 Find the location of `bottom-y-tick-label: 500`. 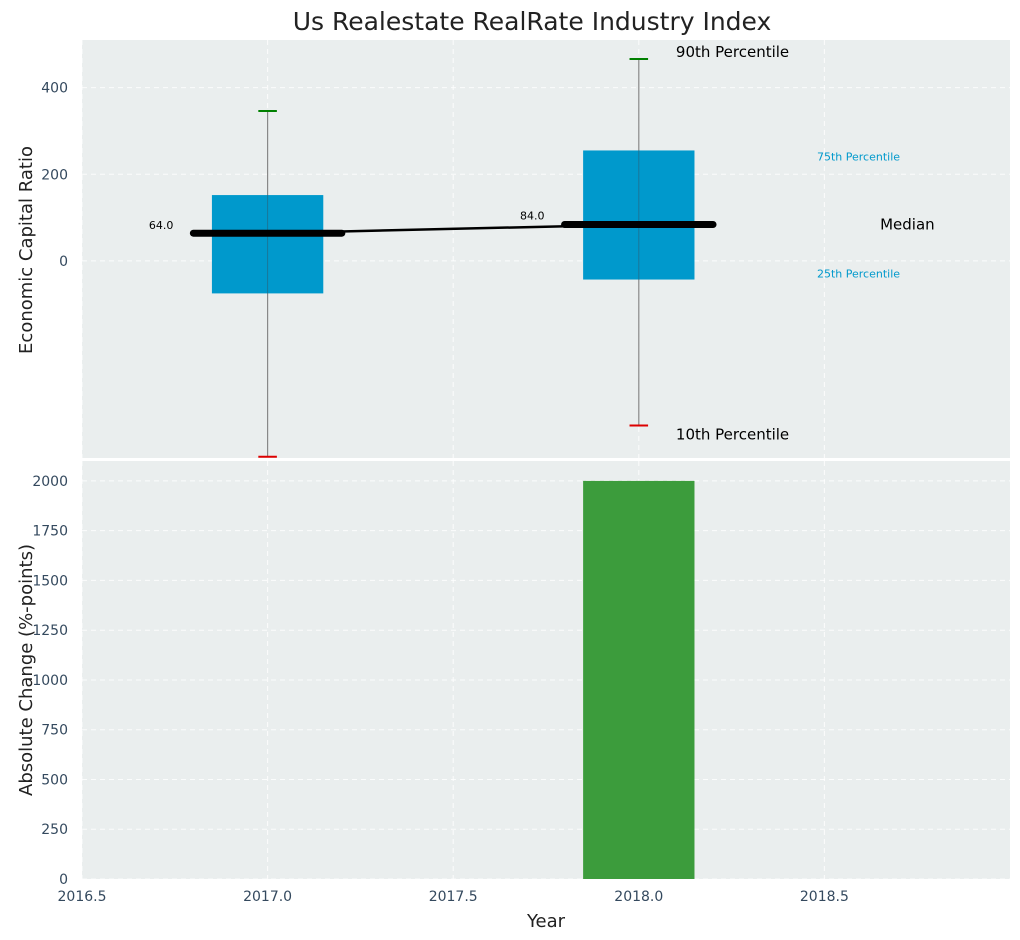

bottom-y-tick-label: 500 is located at coordinates (54, 780).